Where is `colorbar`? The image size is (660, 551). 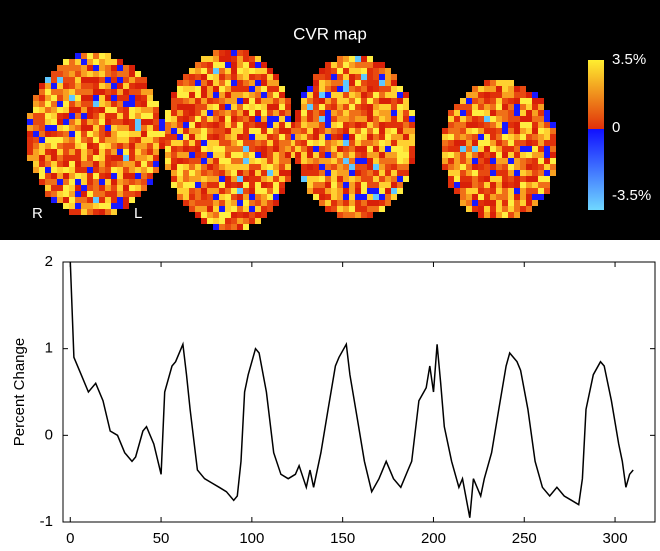 colorbar is located at coordinates (596, 135).